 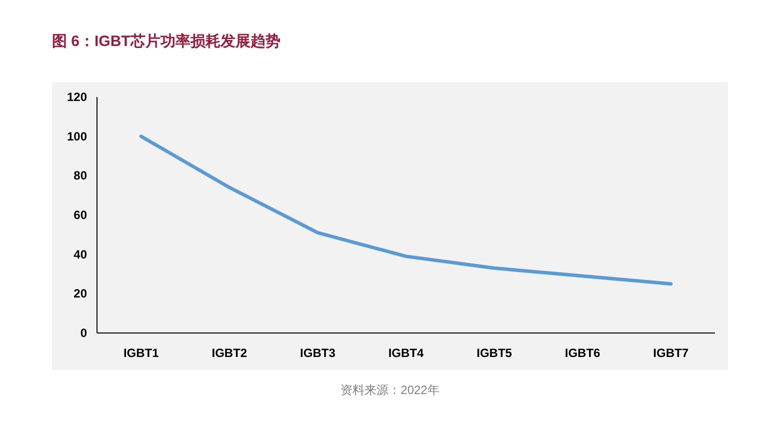 I want to click on xtick: IGBT4, so click(x=406, y=353).